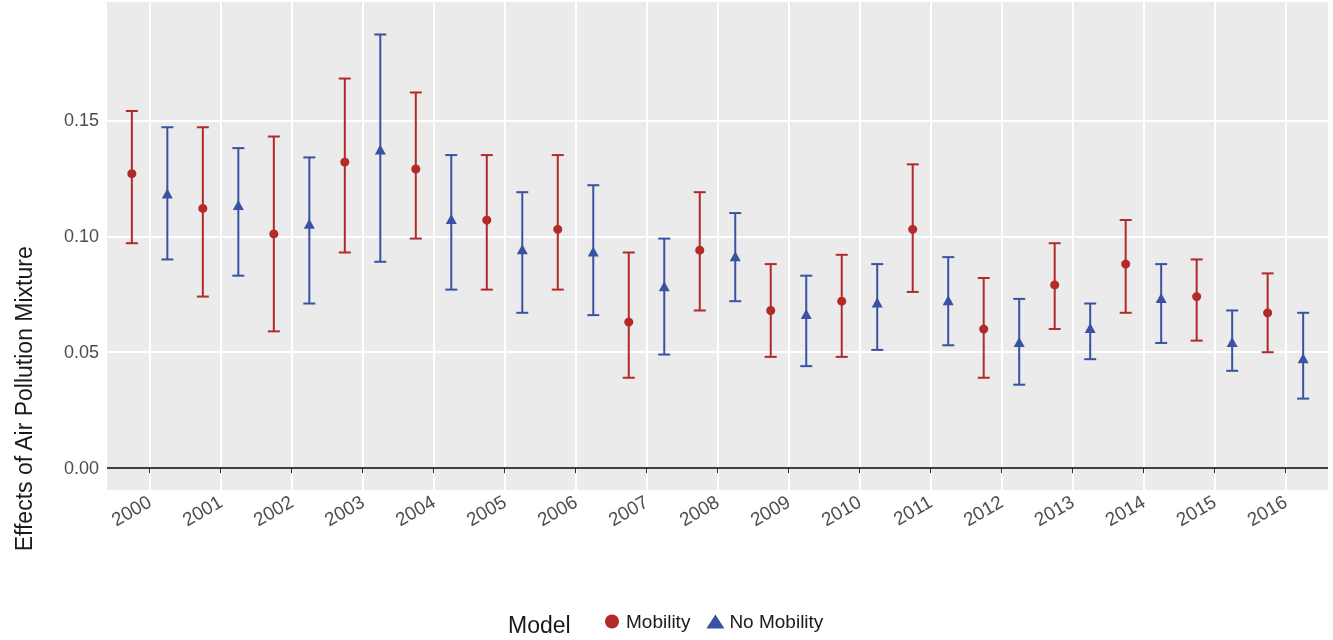  What do you see at coordinates (81, 352) in the screenshot?
I see `y-tick-label: 0.05` at bounding box center [81, 352].